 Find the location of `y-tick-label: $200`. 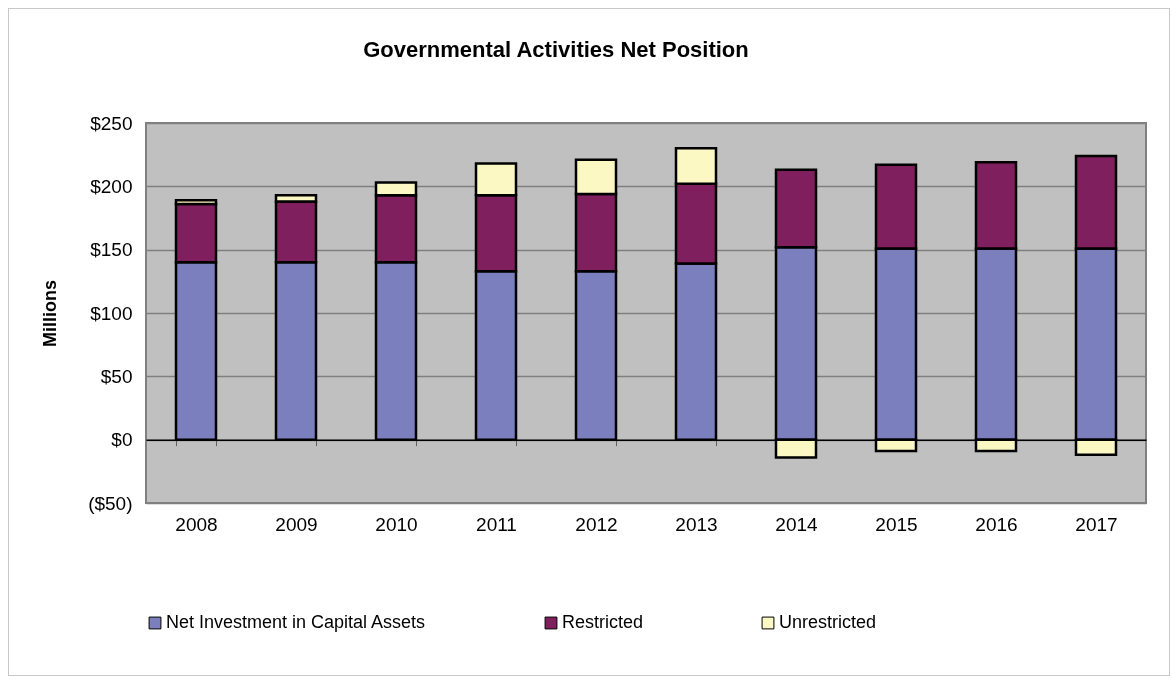

y-tick-label: $200 is located at coordinates (111, 186).